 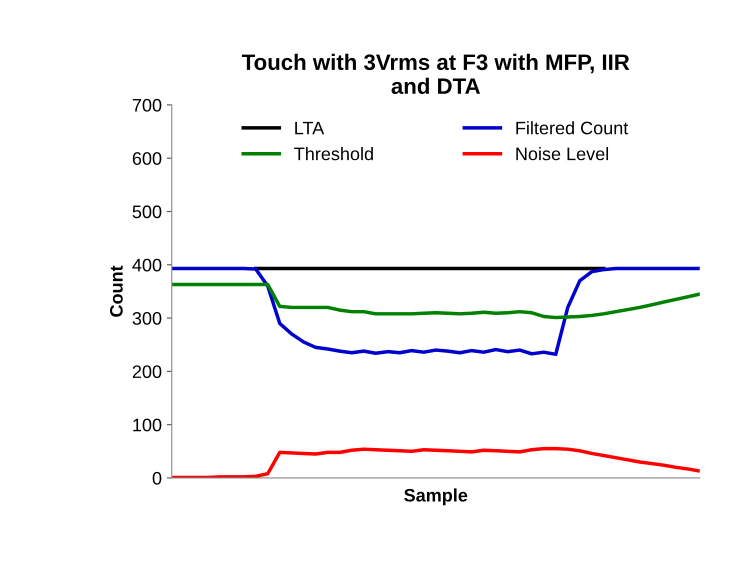 What do you see at coordinates (562, 153) in the screenshot?
I see `legend-label: Noise Level` at bounding box center [562, 153].